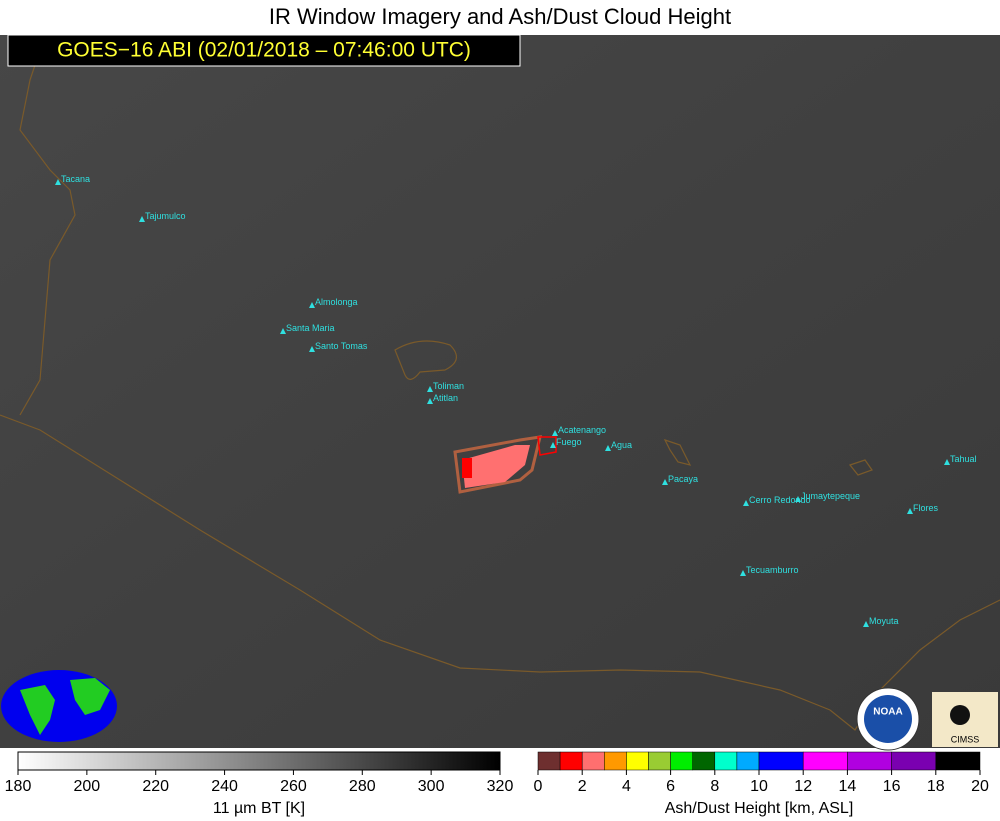 This screenshot has height=821, width=1000. Describe the element at coordinates (259, 761) in the screenshot. I see `colorbar` at that location.